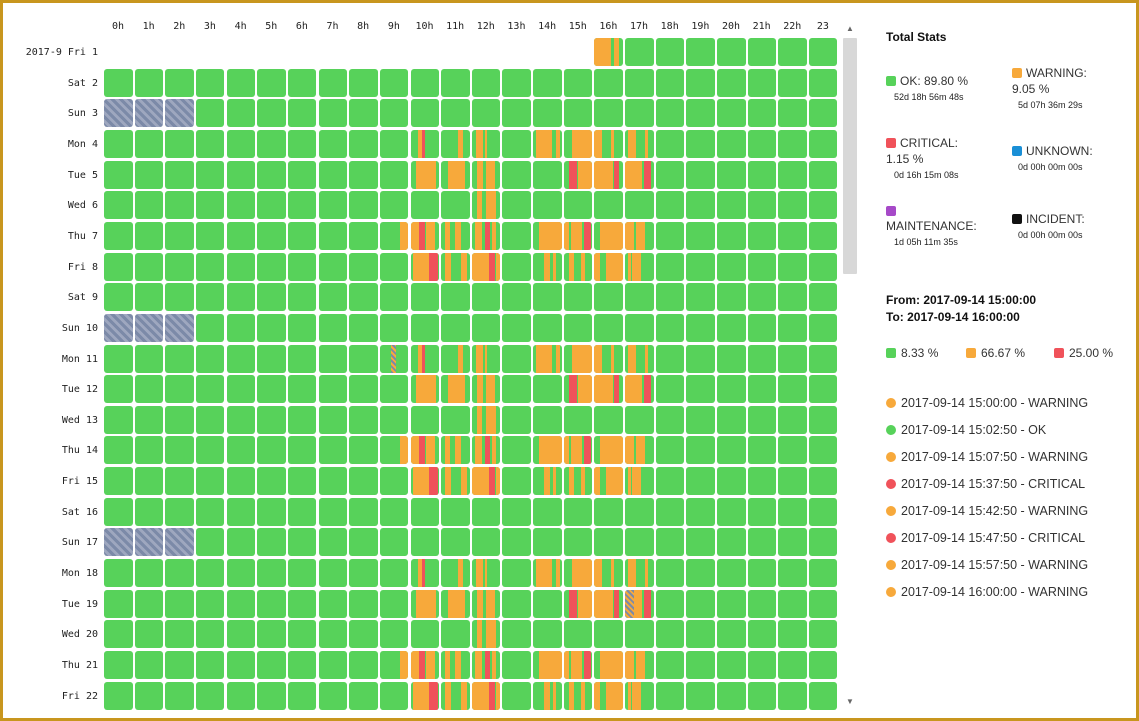  I want to click on event-row: 2017-09-14 15:57:50 - WARNING, so click(987, 565).